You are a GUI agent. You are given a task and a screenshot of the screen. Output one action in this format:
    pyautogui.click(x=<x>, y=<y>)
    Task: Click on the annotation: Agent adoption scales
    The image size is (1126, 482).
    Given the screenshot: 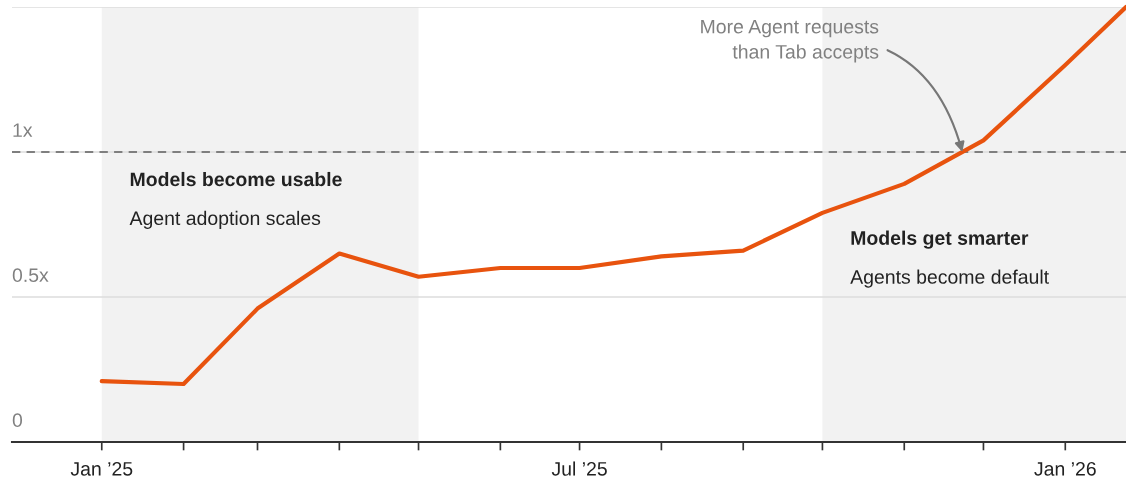 What is the action you would take?
    pyautogui.click(x=225, y=219)
    